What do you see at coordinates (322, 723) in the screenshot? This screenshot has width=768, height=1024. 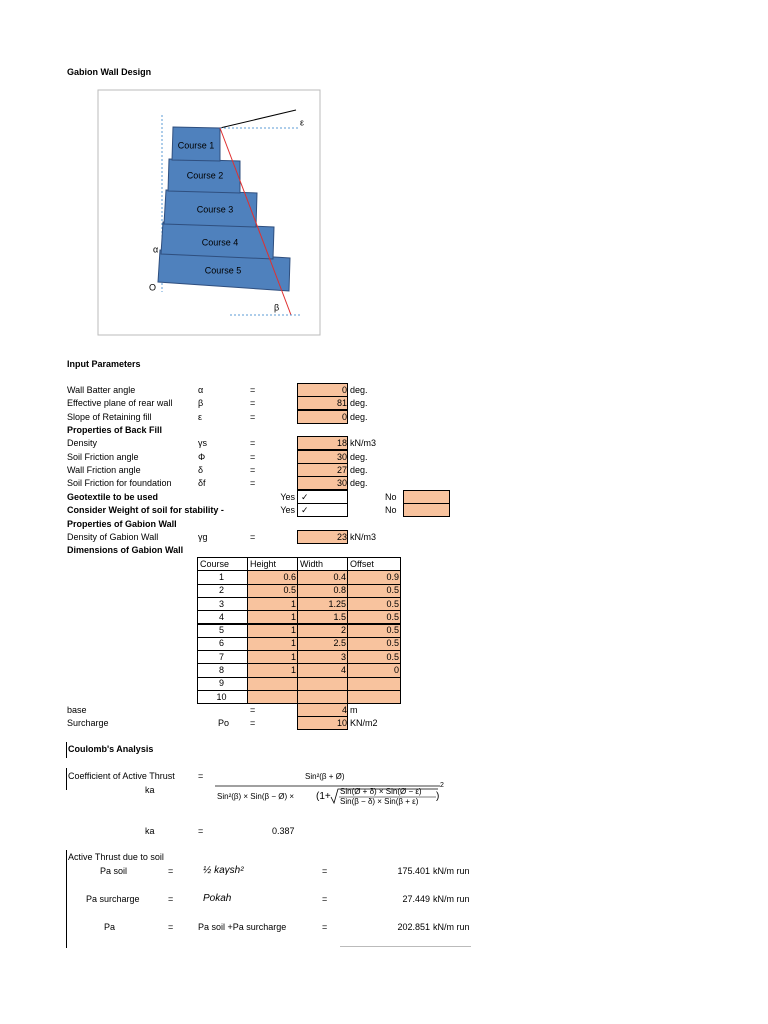 I see `value-cell` at bounding box center [322, 723].